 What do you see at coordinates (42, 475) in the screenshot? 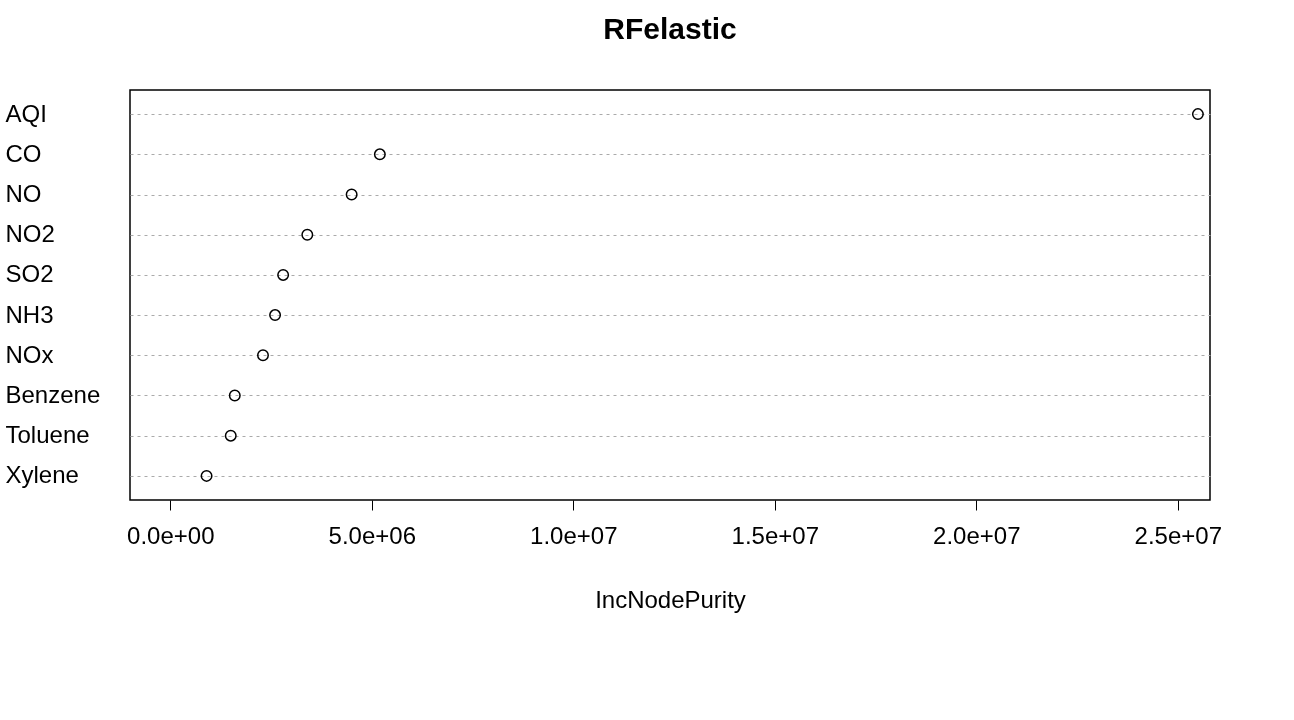
I see `y-tick-label: Xylene` at bounding box center [42, 475].